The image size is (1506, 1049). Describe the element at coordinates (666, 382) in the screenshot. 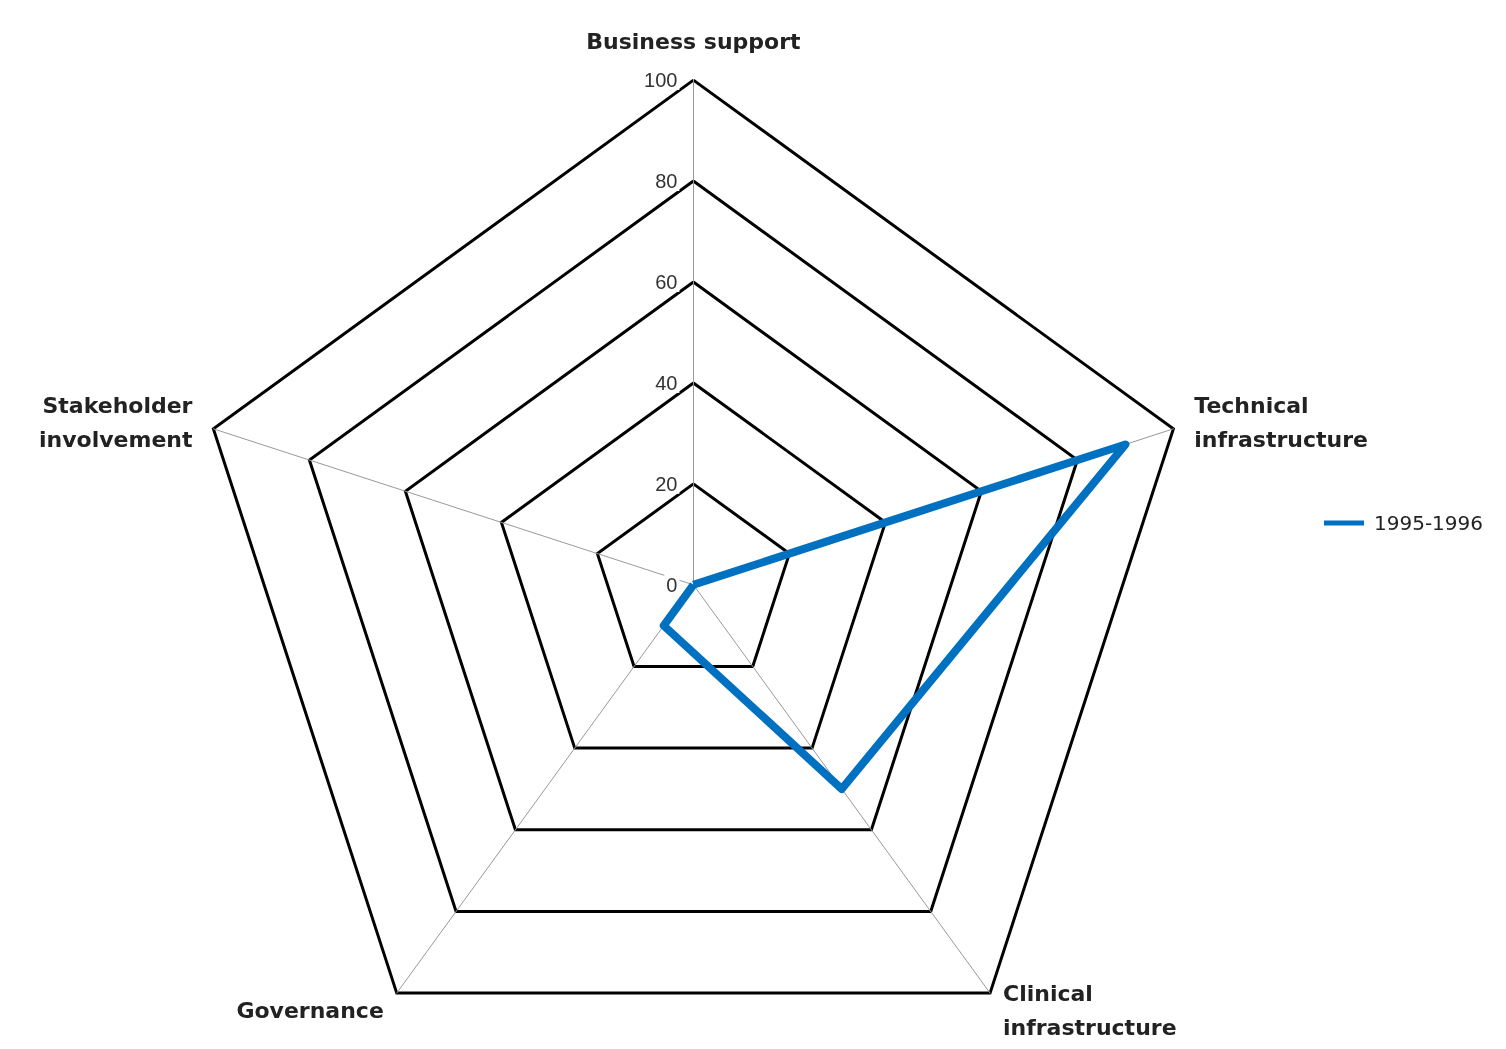

I see `y-tick-label: 40` at that location.